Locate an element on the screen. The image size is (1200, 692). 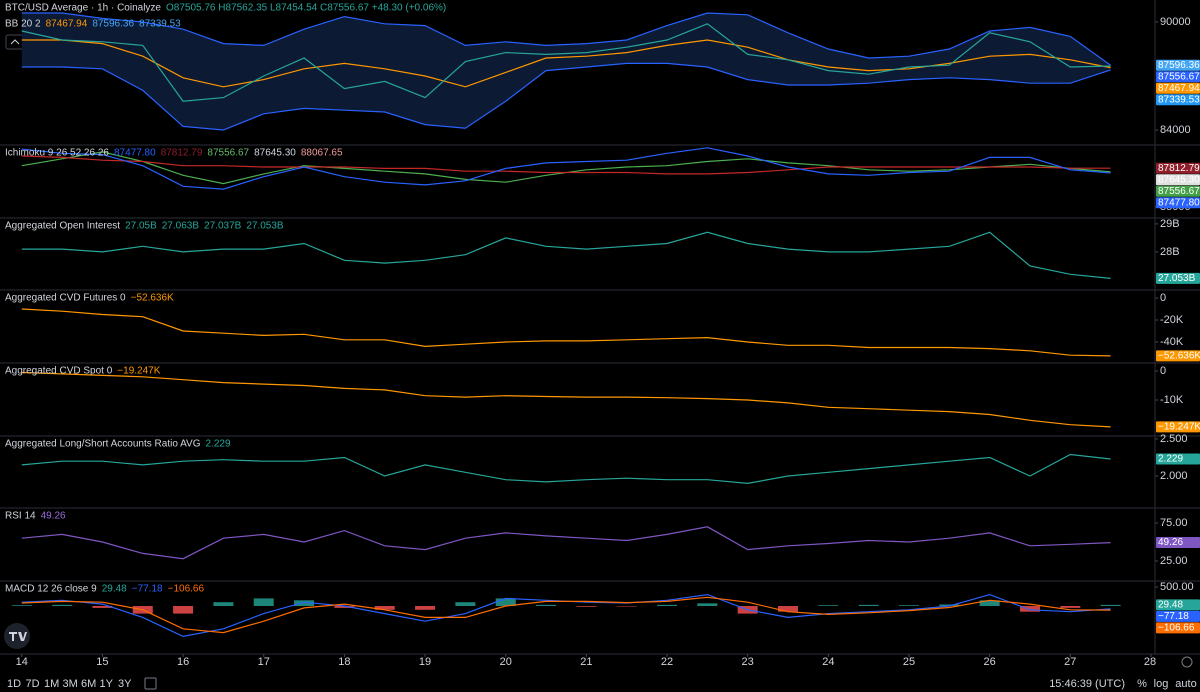
logo-mark is located at coordinates (18, 636).